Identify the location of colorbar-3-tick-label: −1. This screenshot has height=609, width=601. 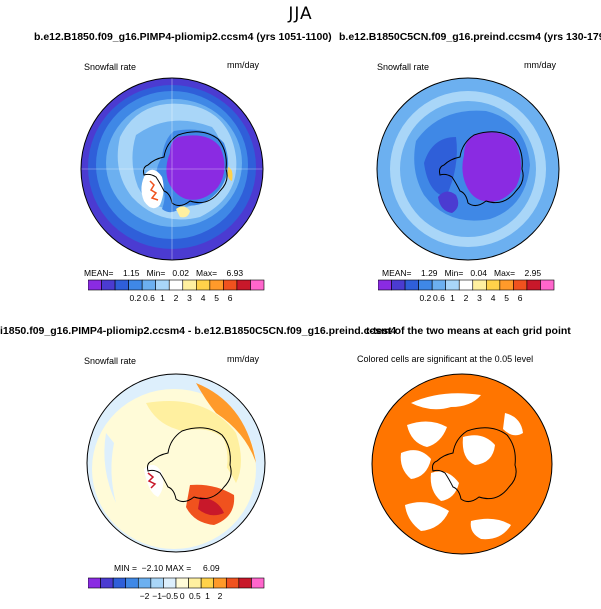
(157, 596).